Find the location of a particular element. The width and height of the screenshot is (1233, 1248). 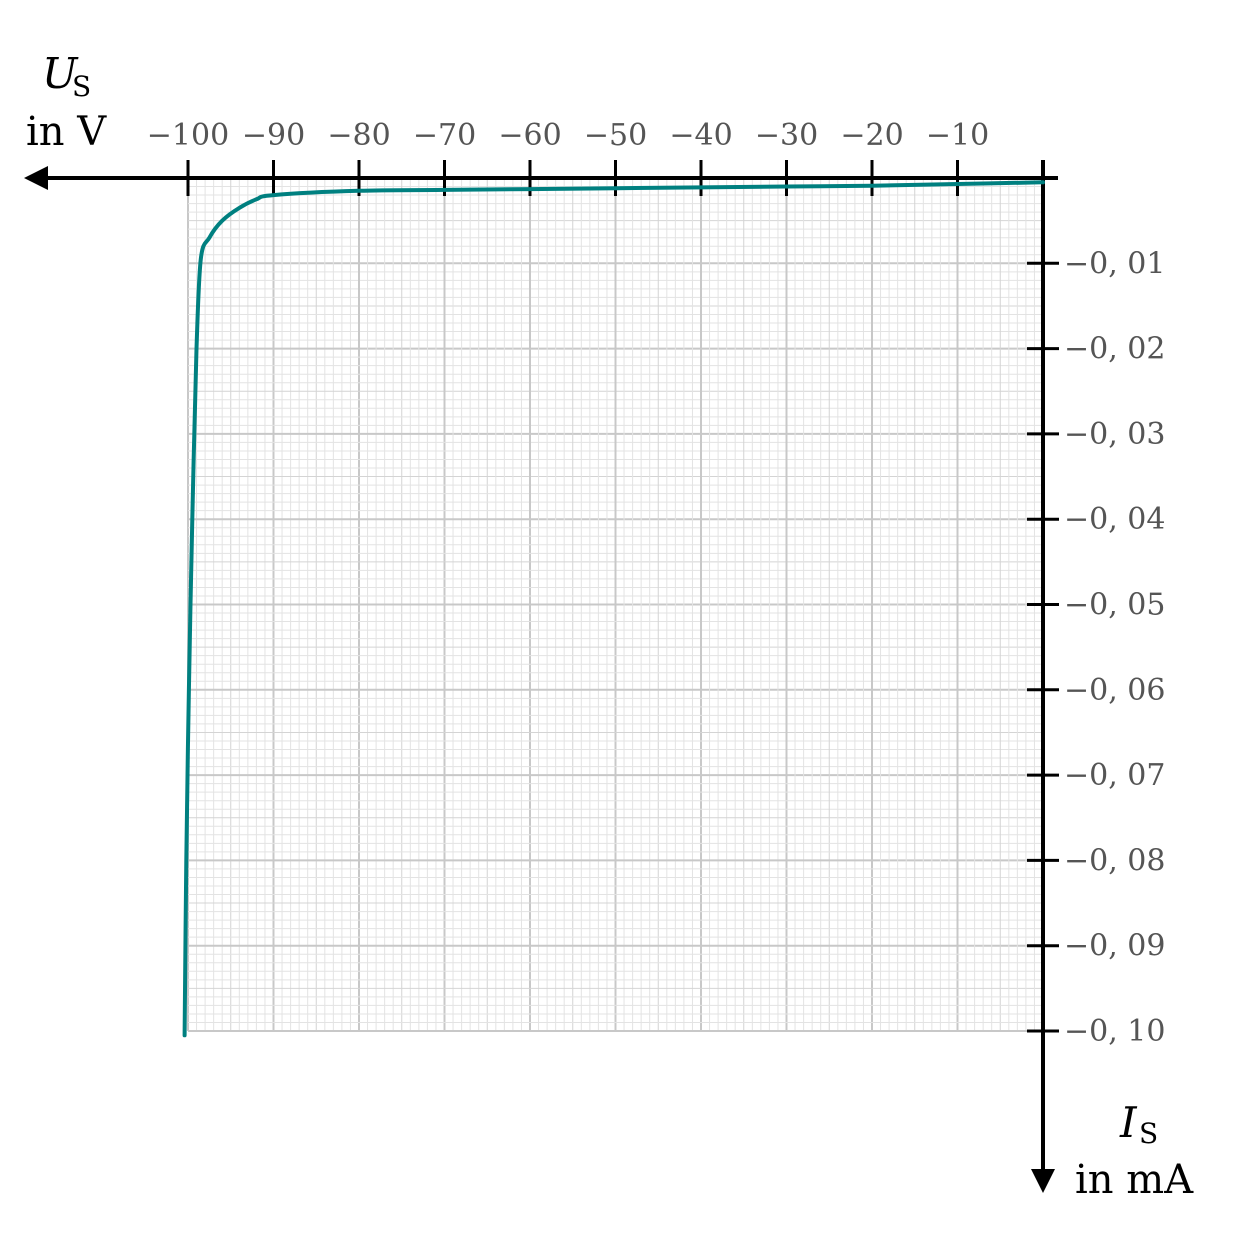

x-axis-arrow-icon is located at coordinates (36, 178).